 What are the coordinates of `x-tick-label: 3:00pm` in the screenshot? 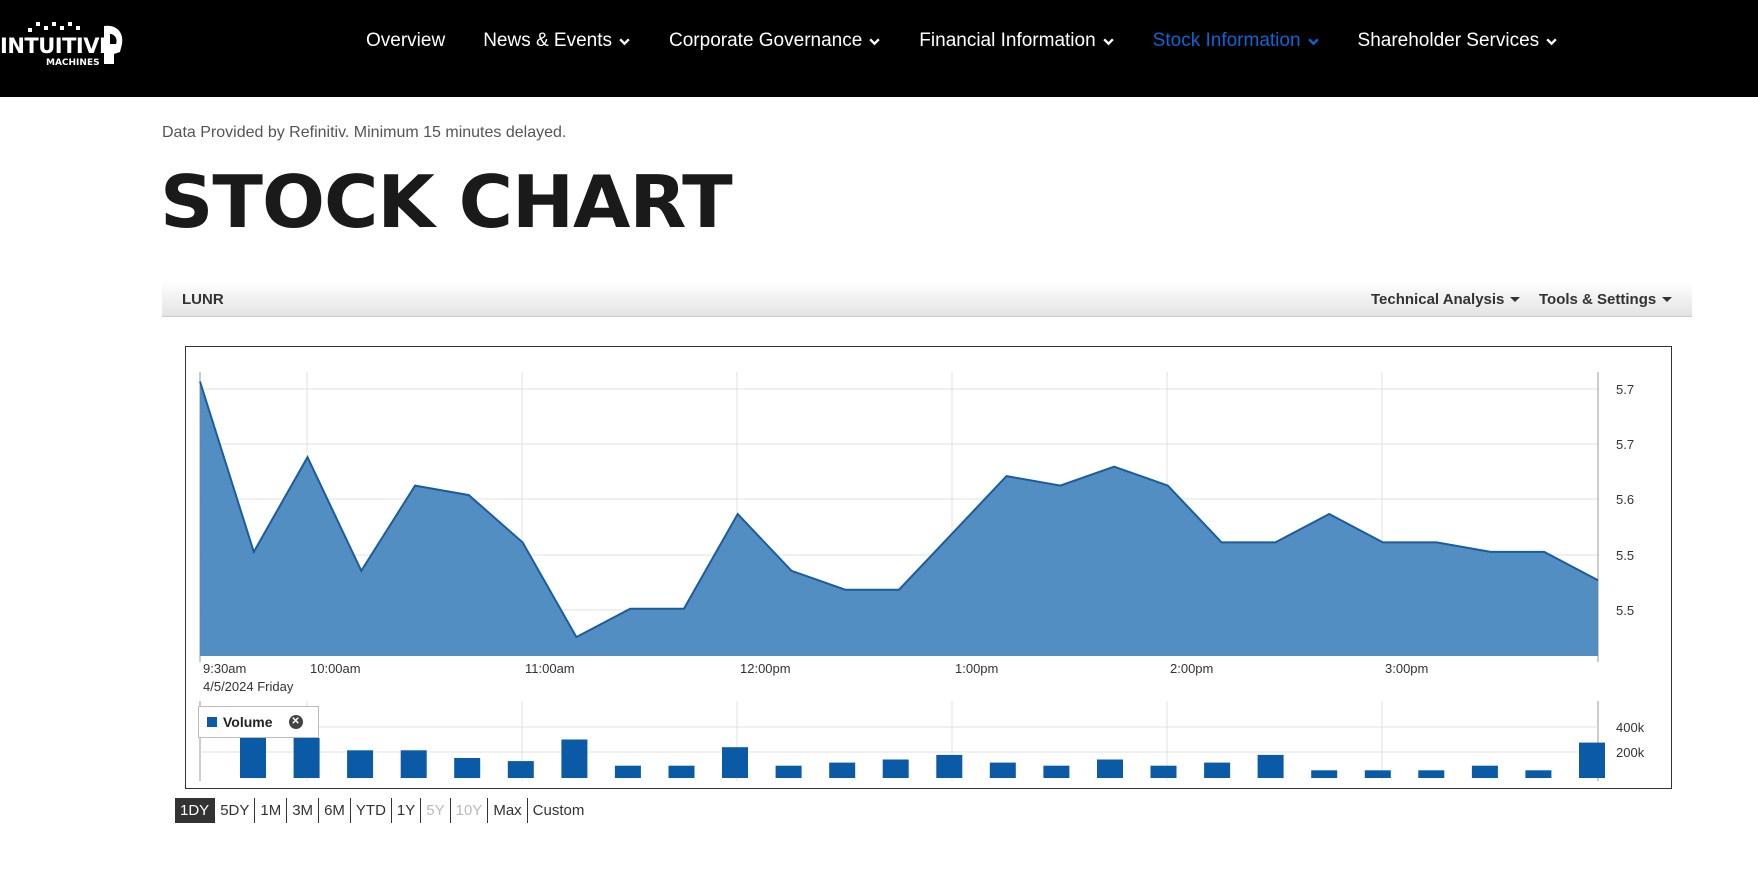 It's located at (1406, 668).